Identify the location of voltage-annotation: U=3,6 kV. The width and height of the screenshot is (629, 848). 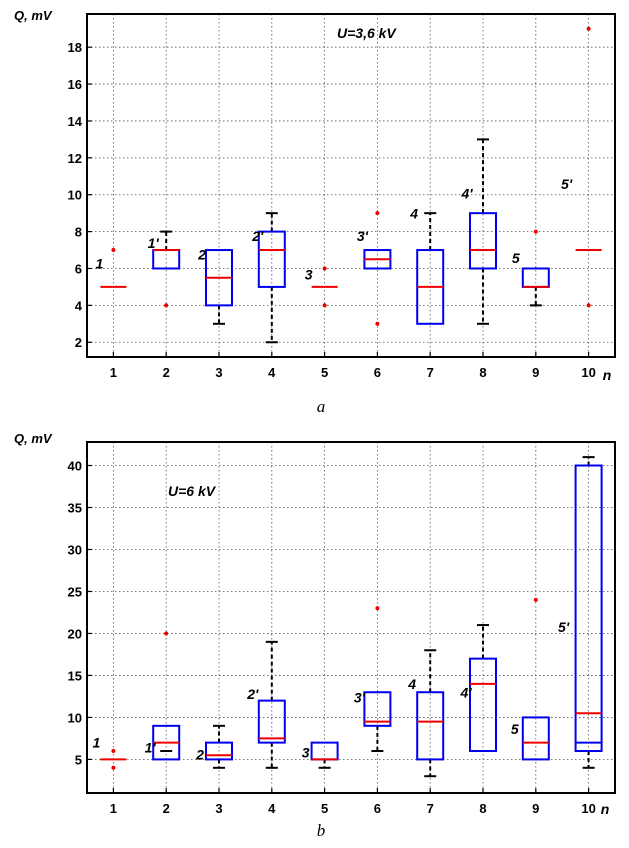
(367, 33).